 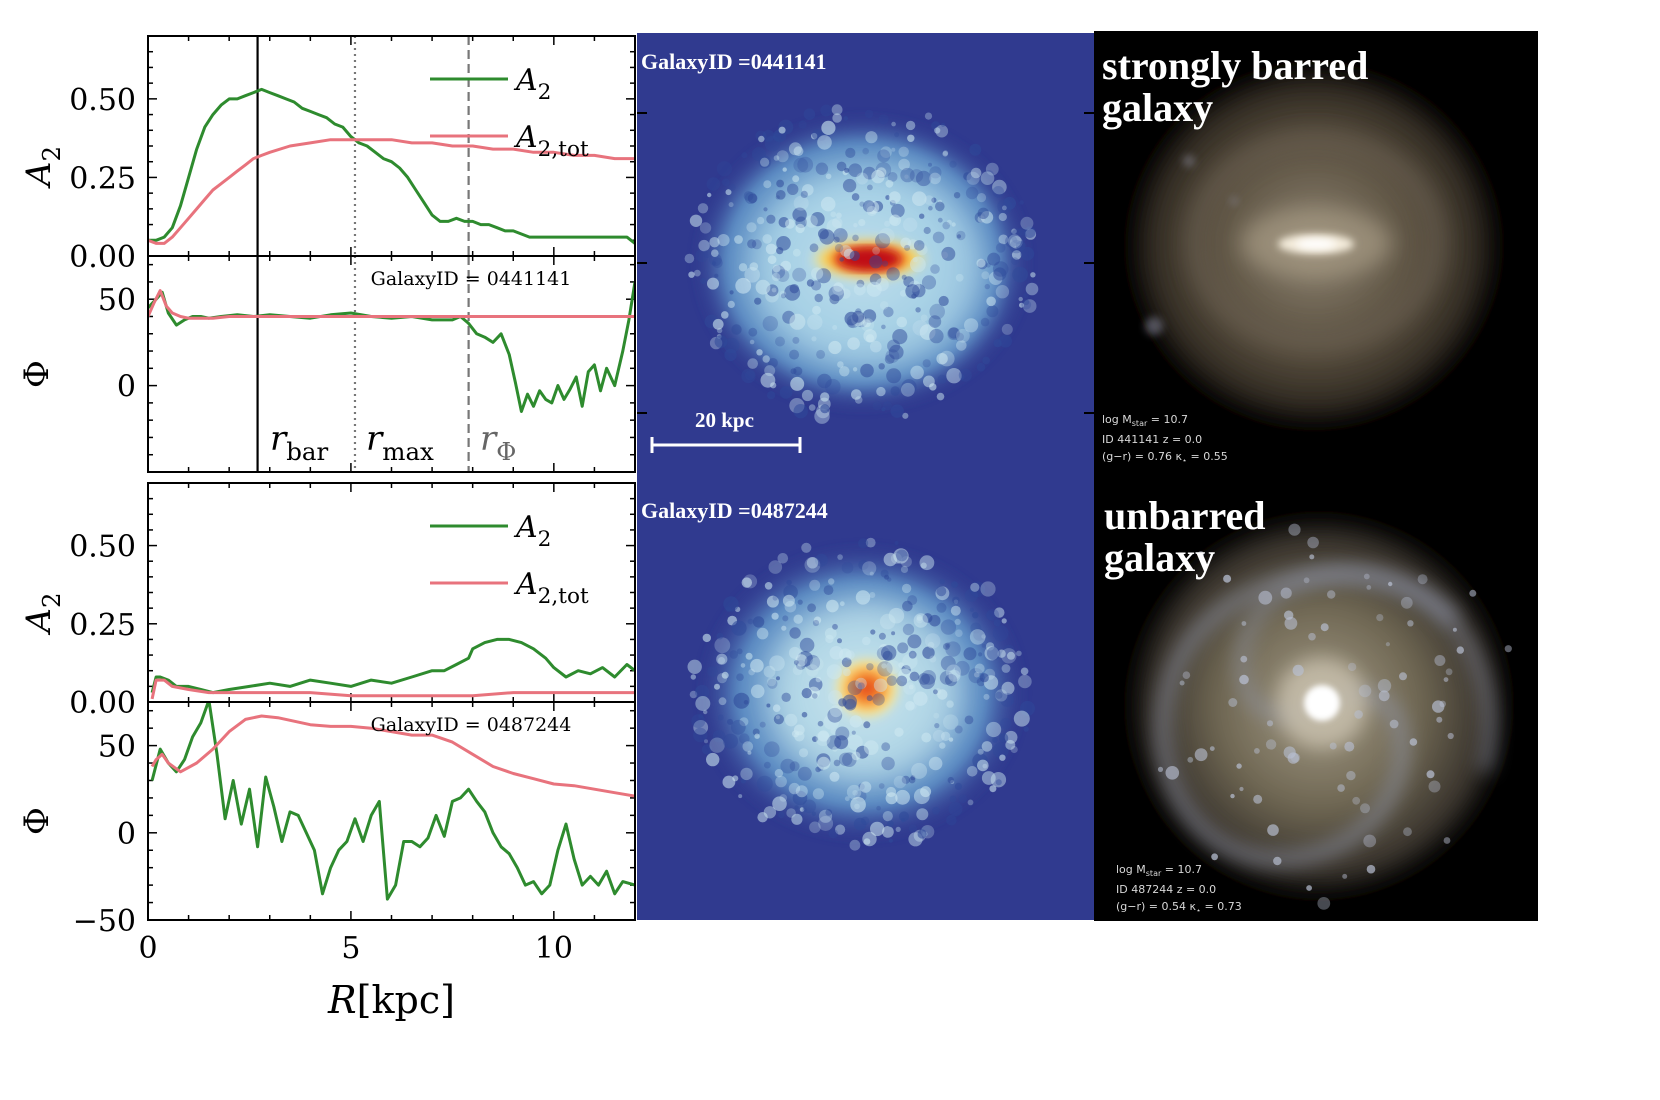 I want to click on density-top-galaxy, so click(x=861, y=264).